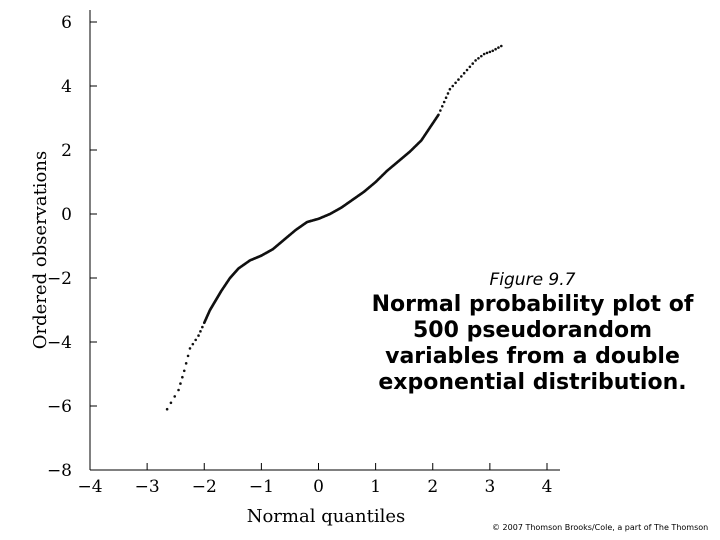 The image size is (720, 540). Describe the element at coordinates (89, 487) in the screenshot. I see `x-tick-label: −4` at that location.